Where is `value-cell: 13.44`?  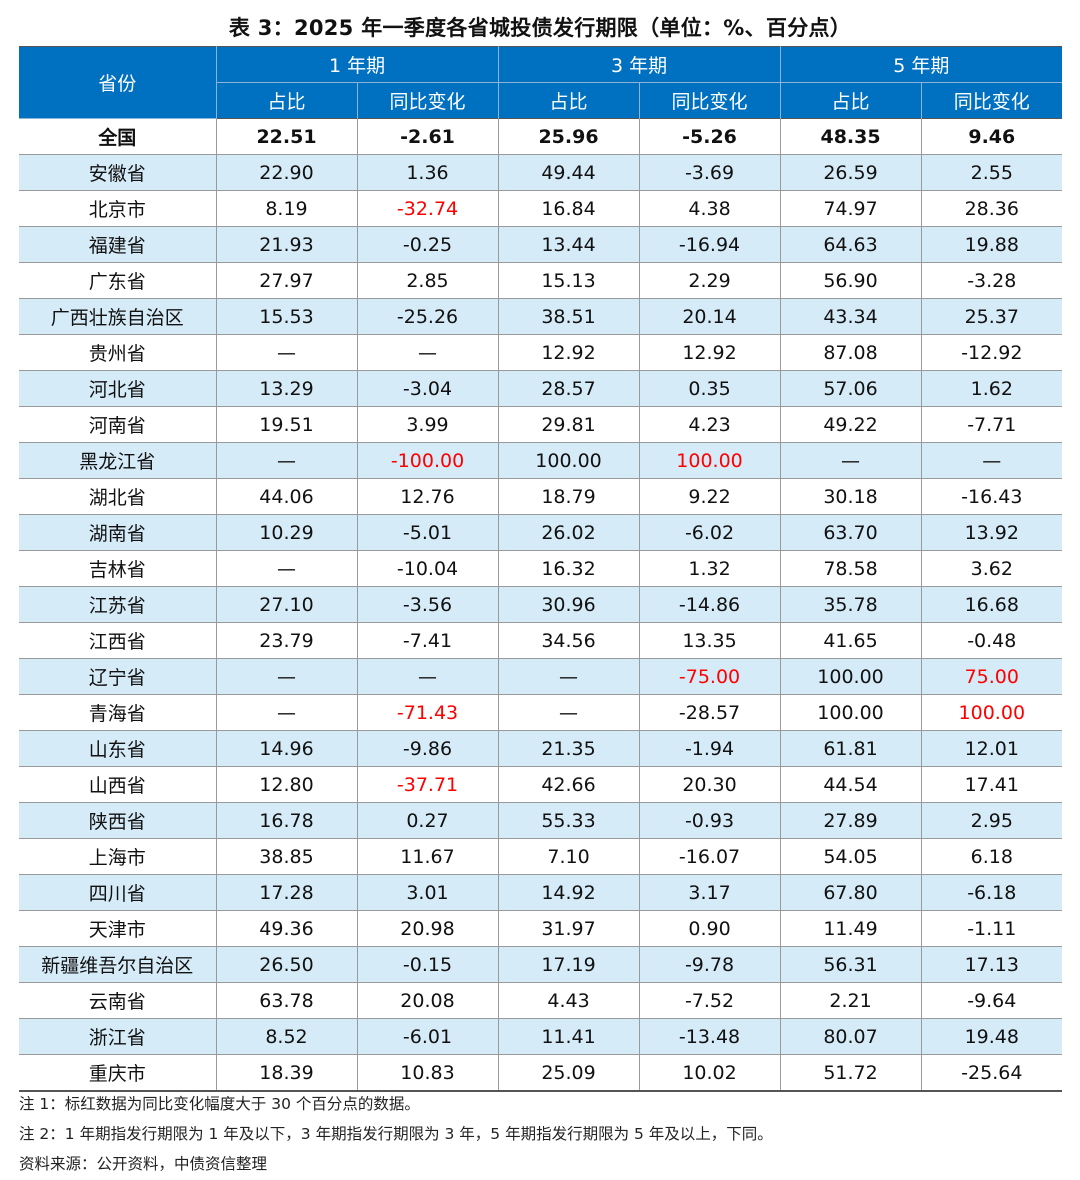
value-cell: 13.44 is located at coordinates (568, 244).